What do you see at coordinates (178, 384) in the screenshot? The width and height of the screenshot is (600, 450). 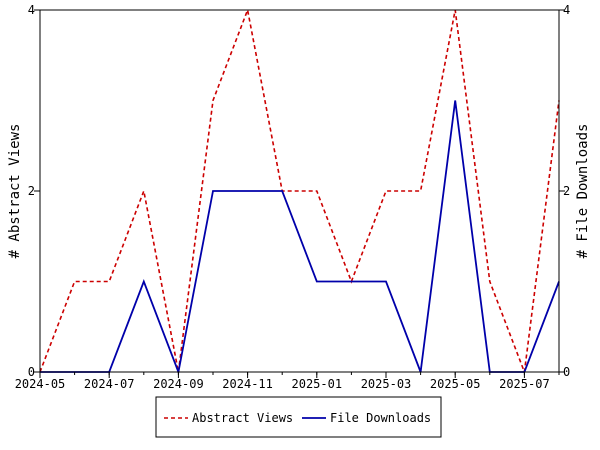 I see `x-tick-label: 2024-09` at bounding box center [178, 384].